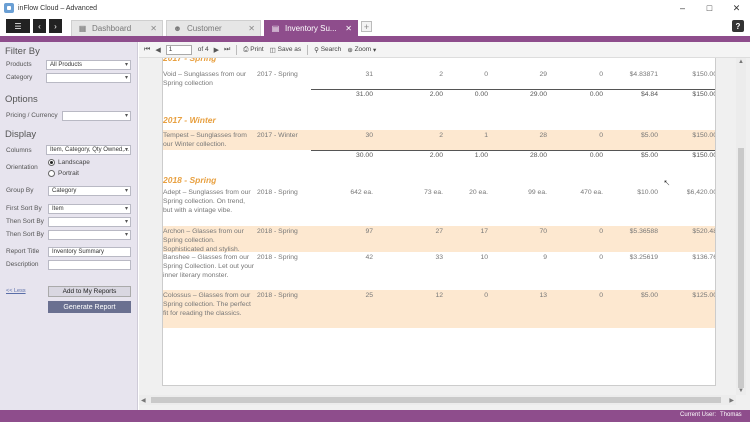 The image size is (750, 422). What do you see at coordinates (39, 26) in the screenshot?
I see `back-nav-icon: ‹` at bounding box center [39, 26].